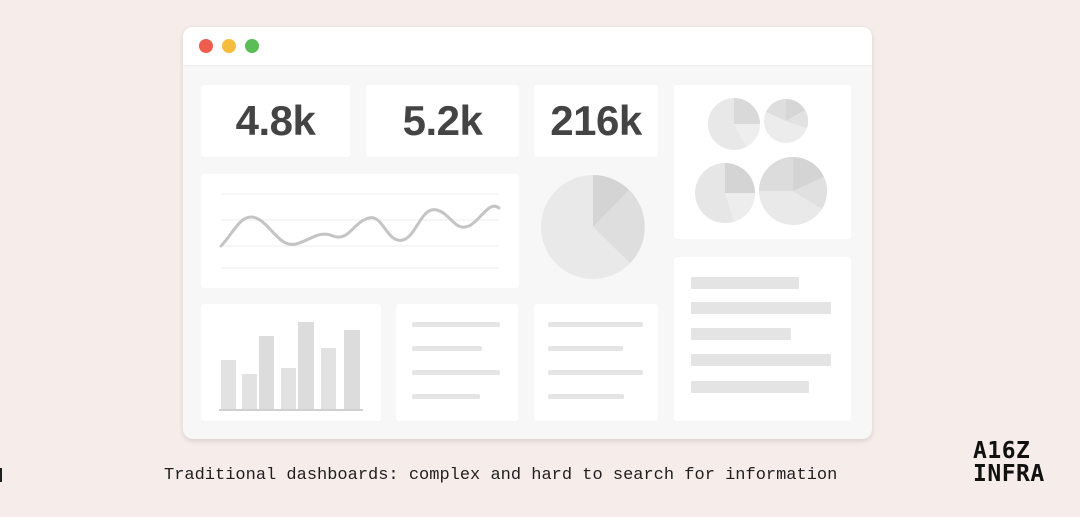 The image size is (1080, 517). I want to click on small-pie-charts, so click(761, 161).